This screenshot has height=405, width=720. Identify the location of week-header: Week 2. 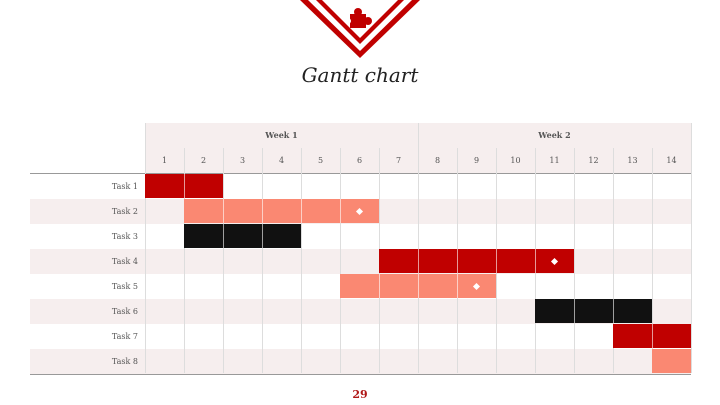
(554, 135).